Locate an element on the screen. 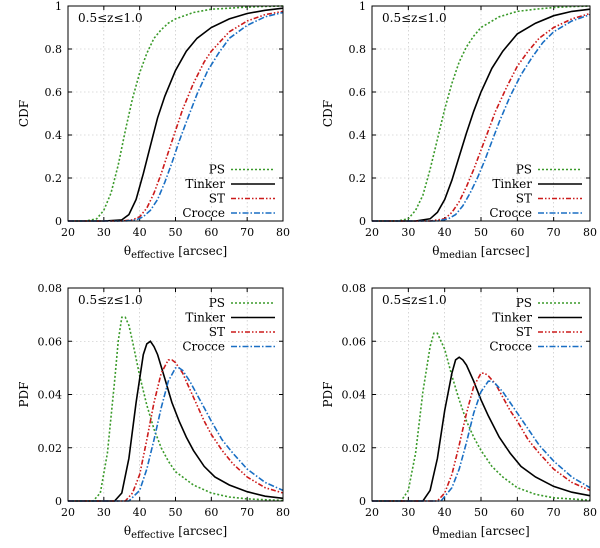 This screenshot has width=600, height=548. series-line-ps is located at coordinates (176, 113).